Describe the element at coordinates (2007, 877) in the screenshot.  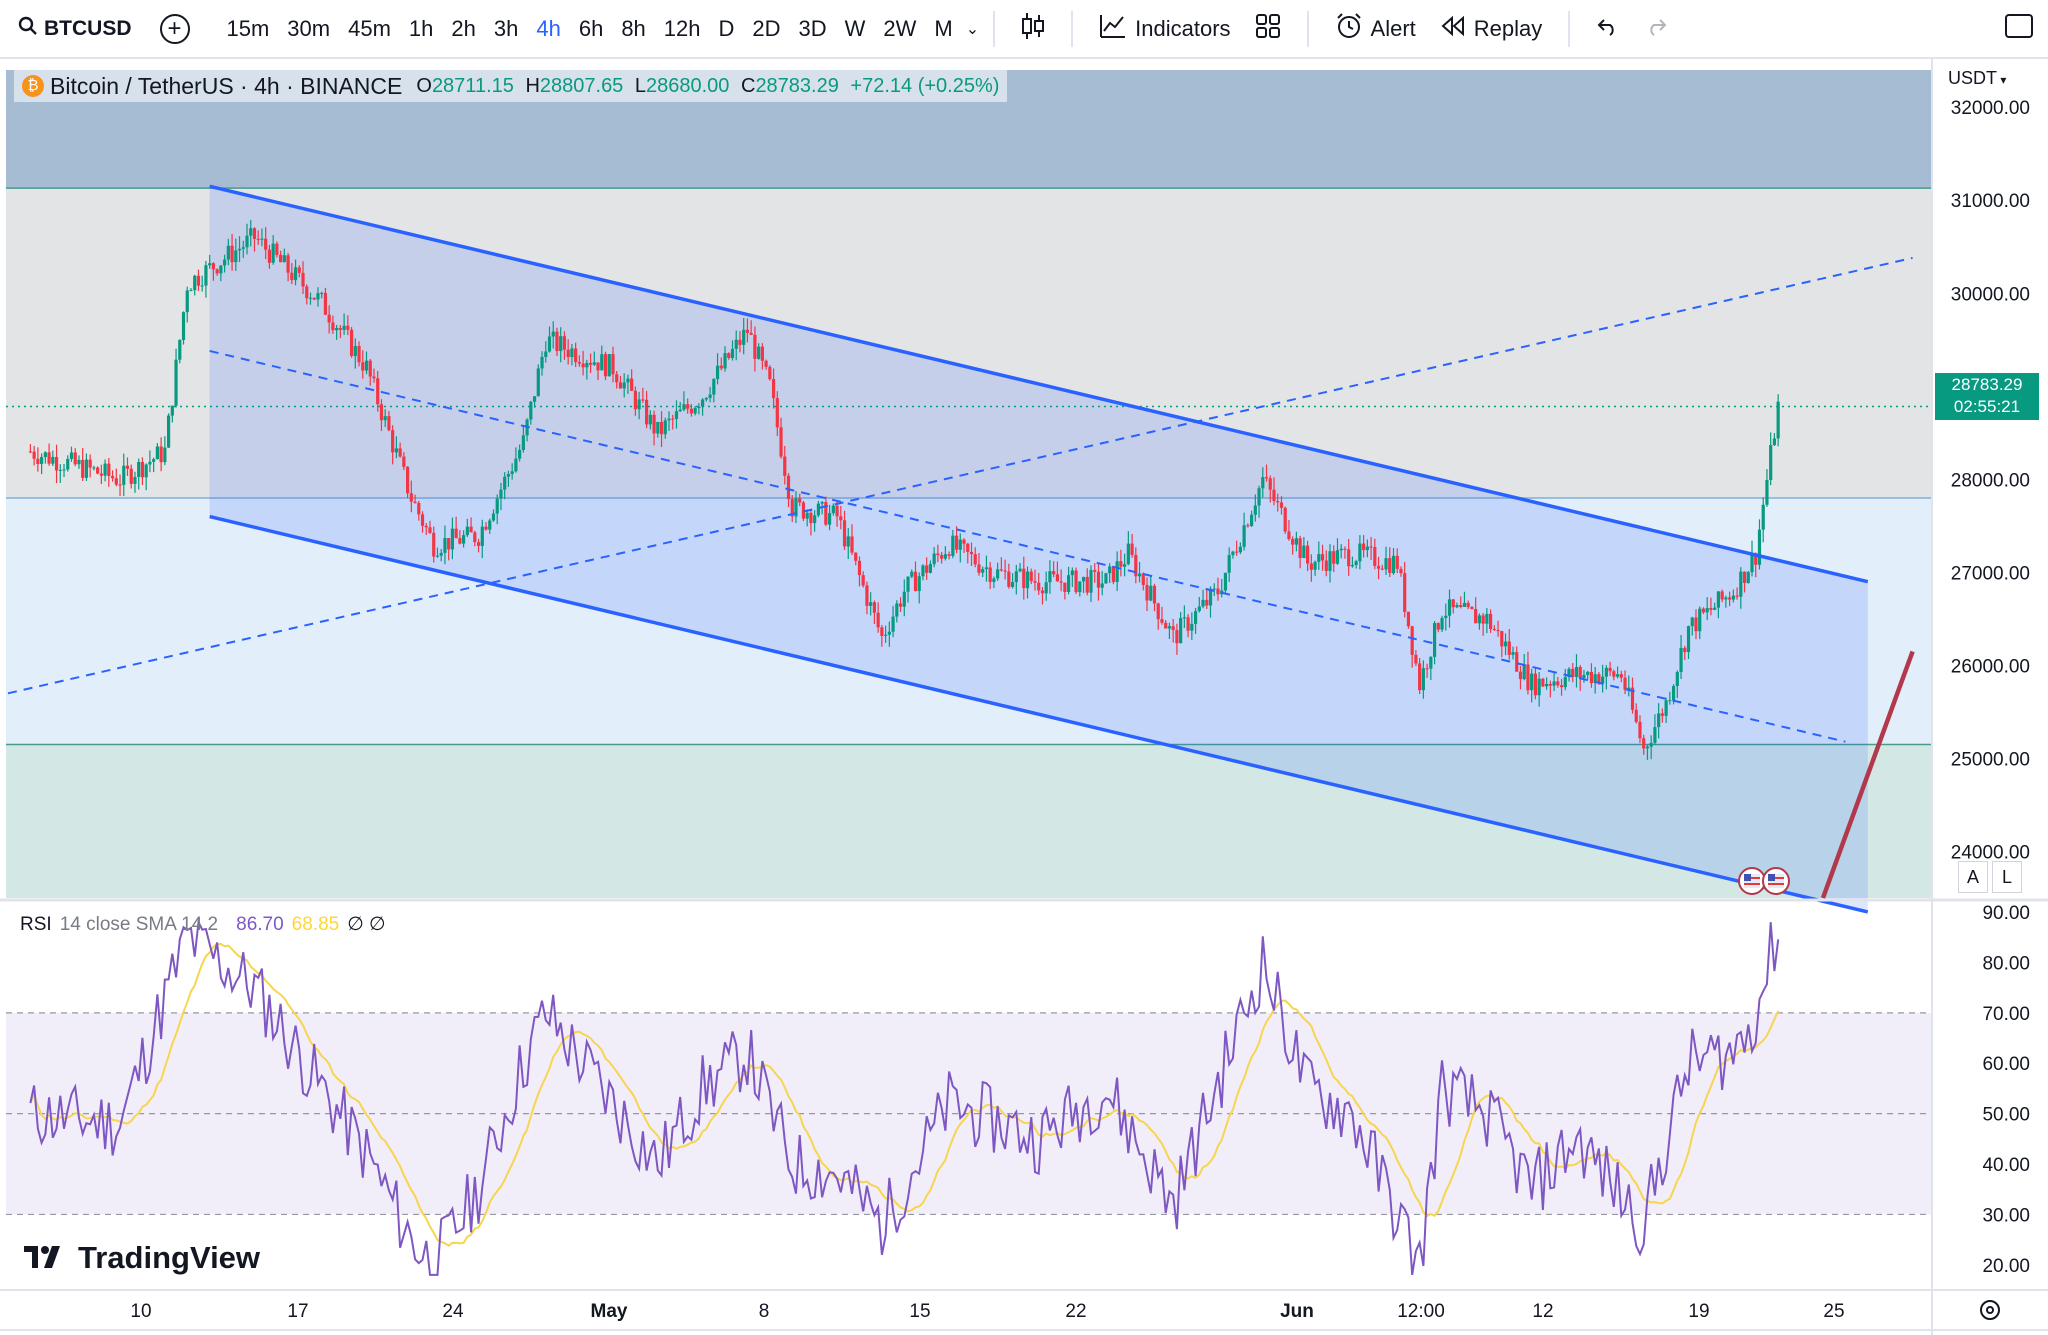
I see `log-scale-button: L` at that location.